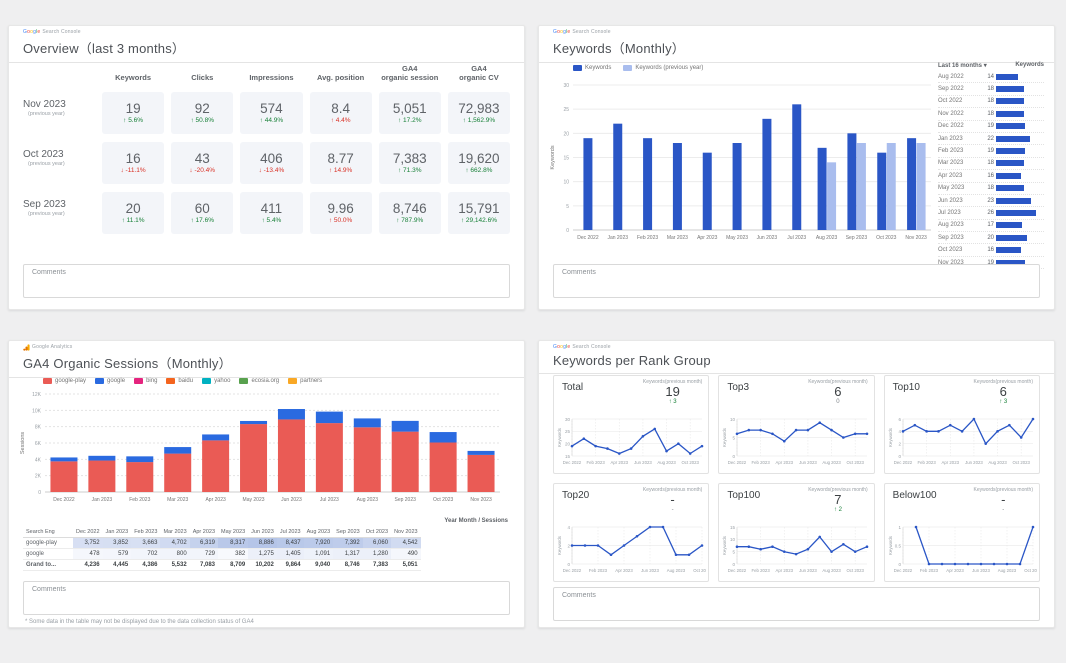 The height and width of the screenshot is (663, 1066). Describe the element at coordinates (290, 554) in the screenshot. I see `table-cell: 1,405` at that location.